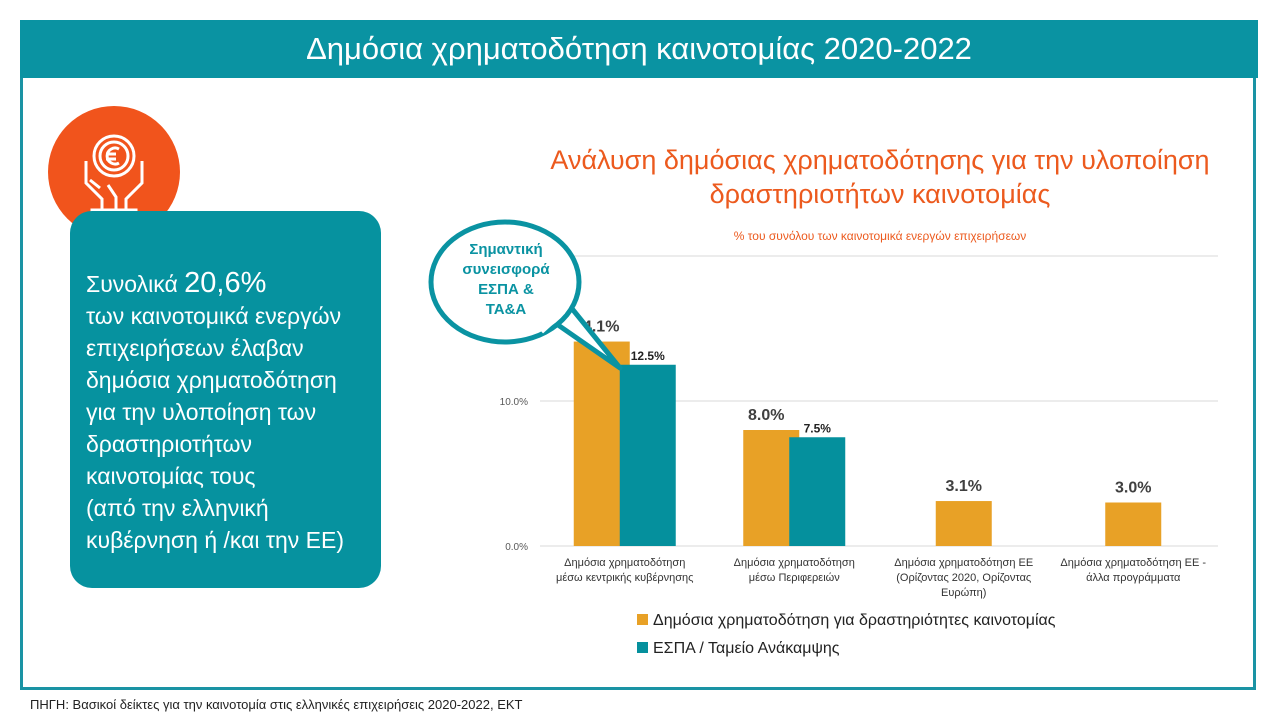 This screenshot has width=1280, height=720. I want to click on x-tick-label: μέσω Περιφερειών, so click(794, 578).